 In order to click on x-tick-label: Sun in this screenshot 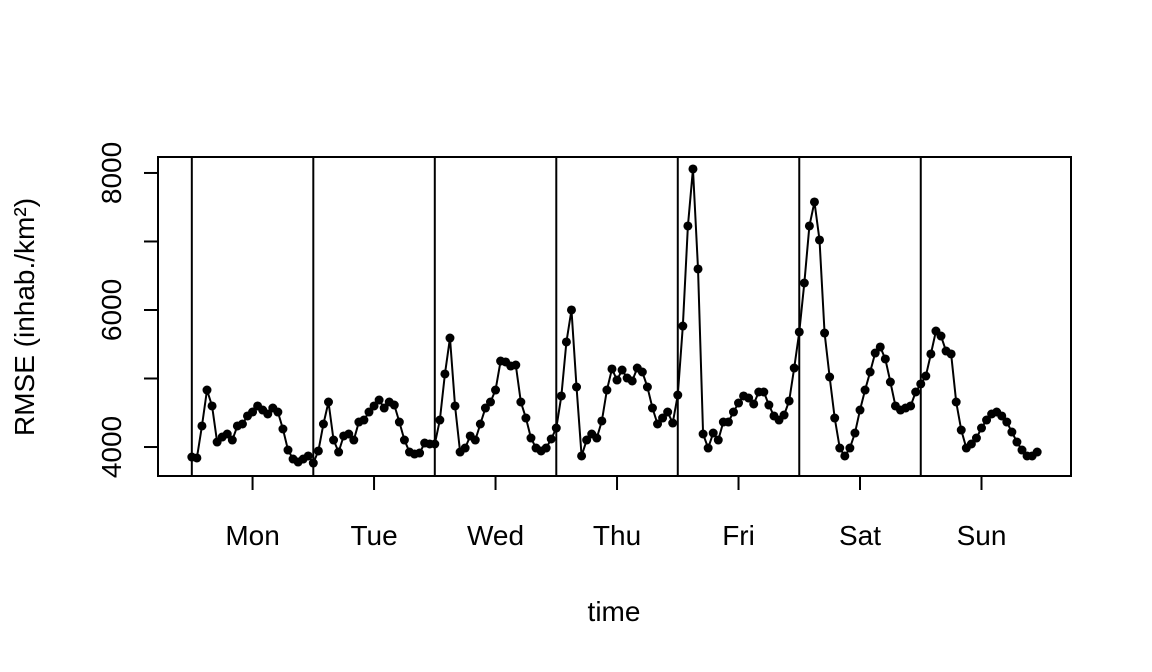, I will do `click(982, 535)`.